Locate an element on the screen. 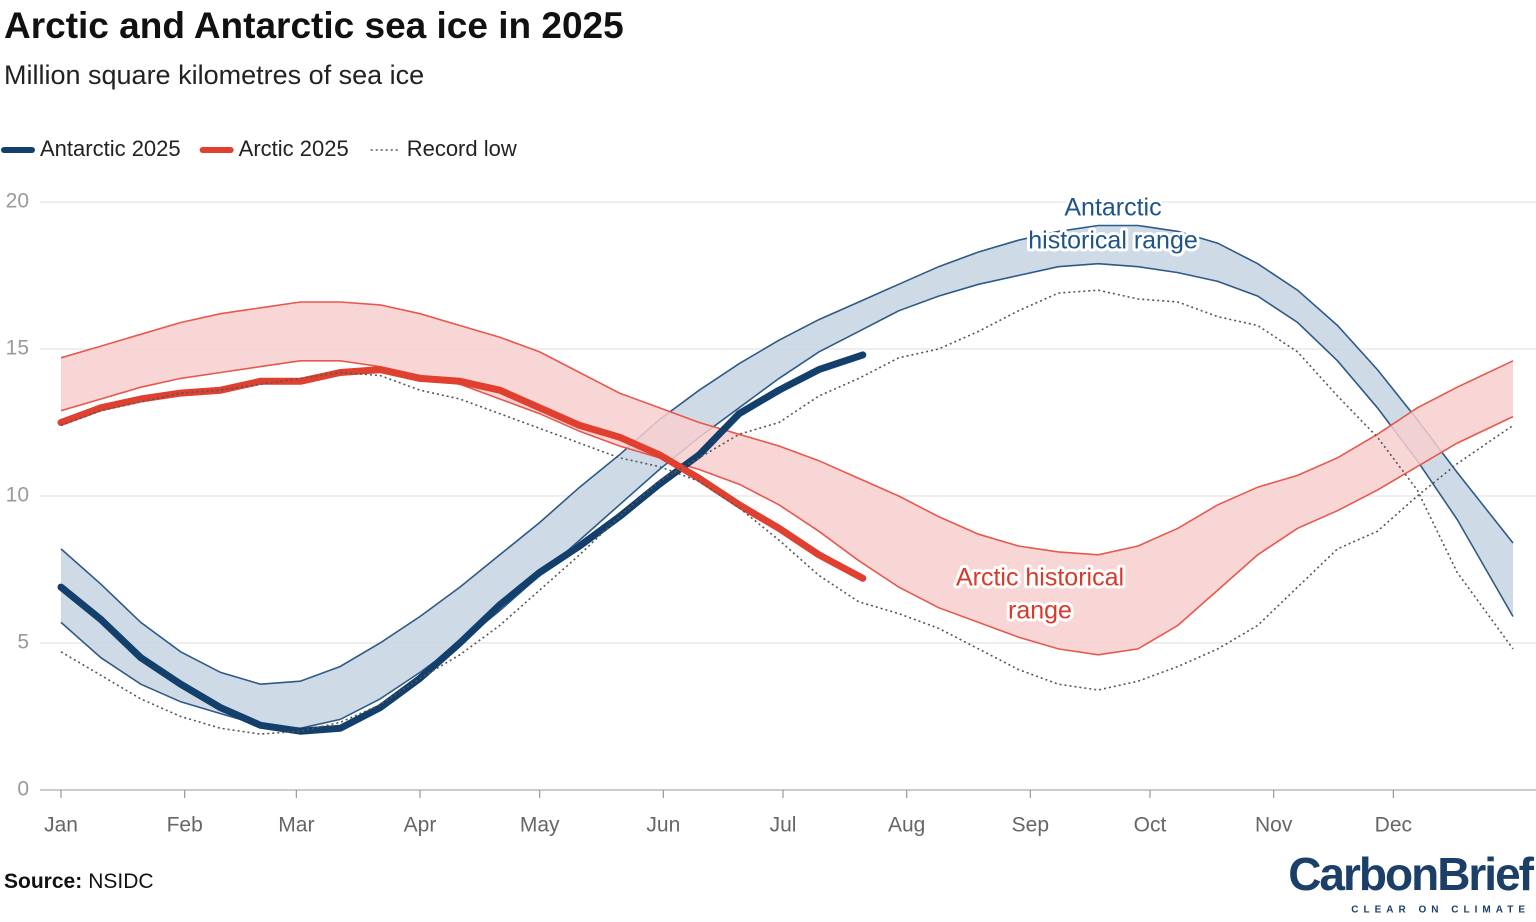 This screenshot has width=1536, height=922. band-label: Arctic historical is located at coordinates (1040, 578).